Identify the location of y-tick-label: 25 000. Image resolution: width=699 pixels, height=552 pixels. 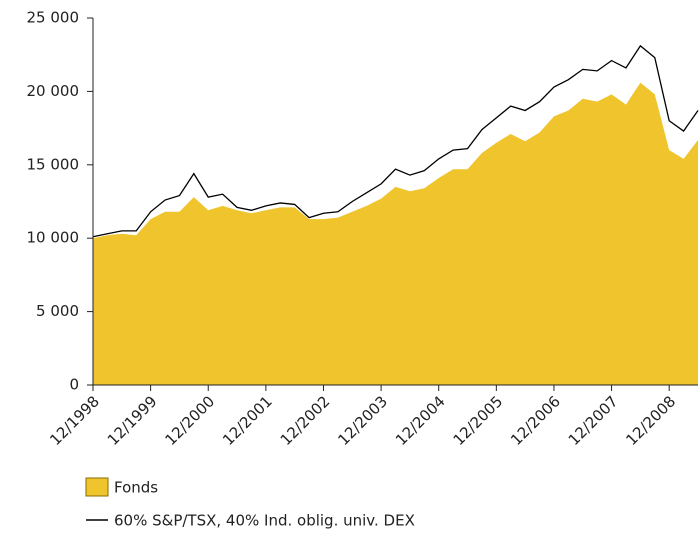
(53, 18).